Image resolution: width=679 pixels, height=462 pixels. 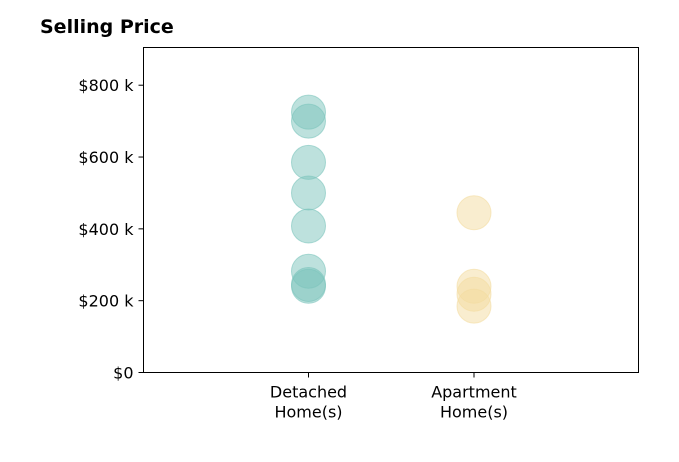 What do you see at coordinates (106, 229) in the screenshot?
I see `y-tick-label: $400 k` at bounding box center [106, 229].